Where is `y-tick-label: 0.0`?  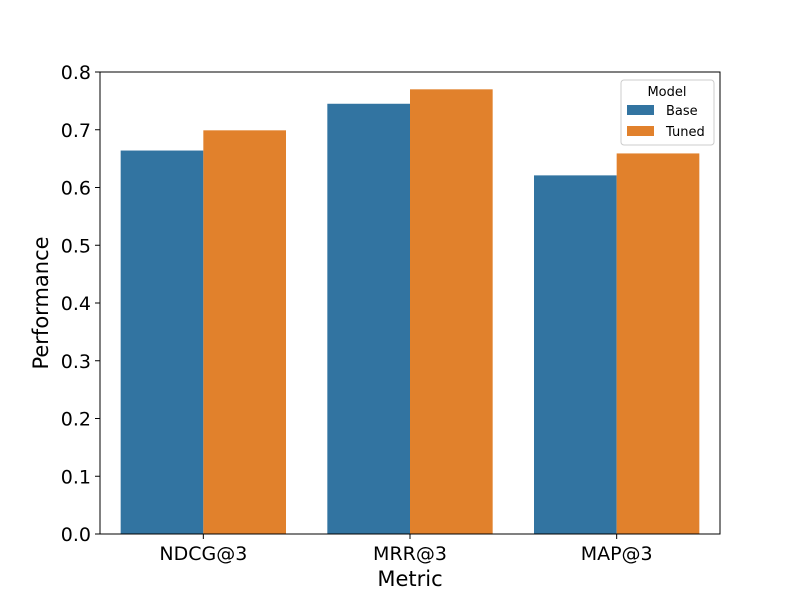 y-tick-label: 0.0 is located at coordinates (76, 535).